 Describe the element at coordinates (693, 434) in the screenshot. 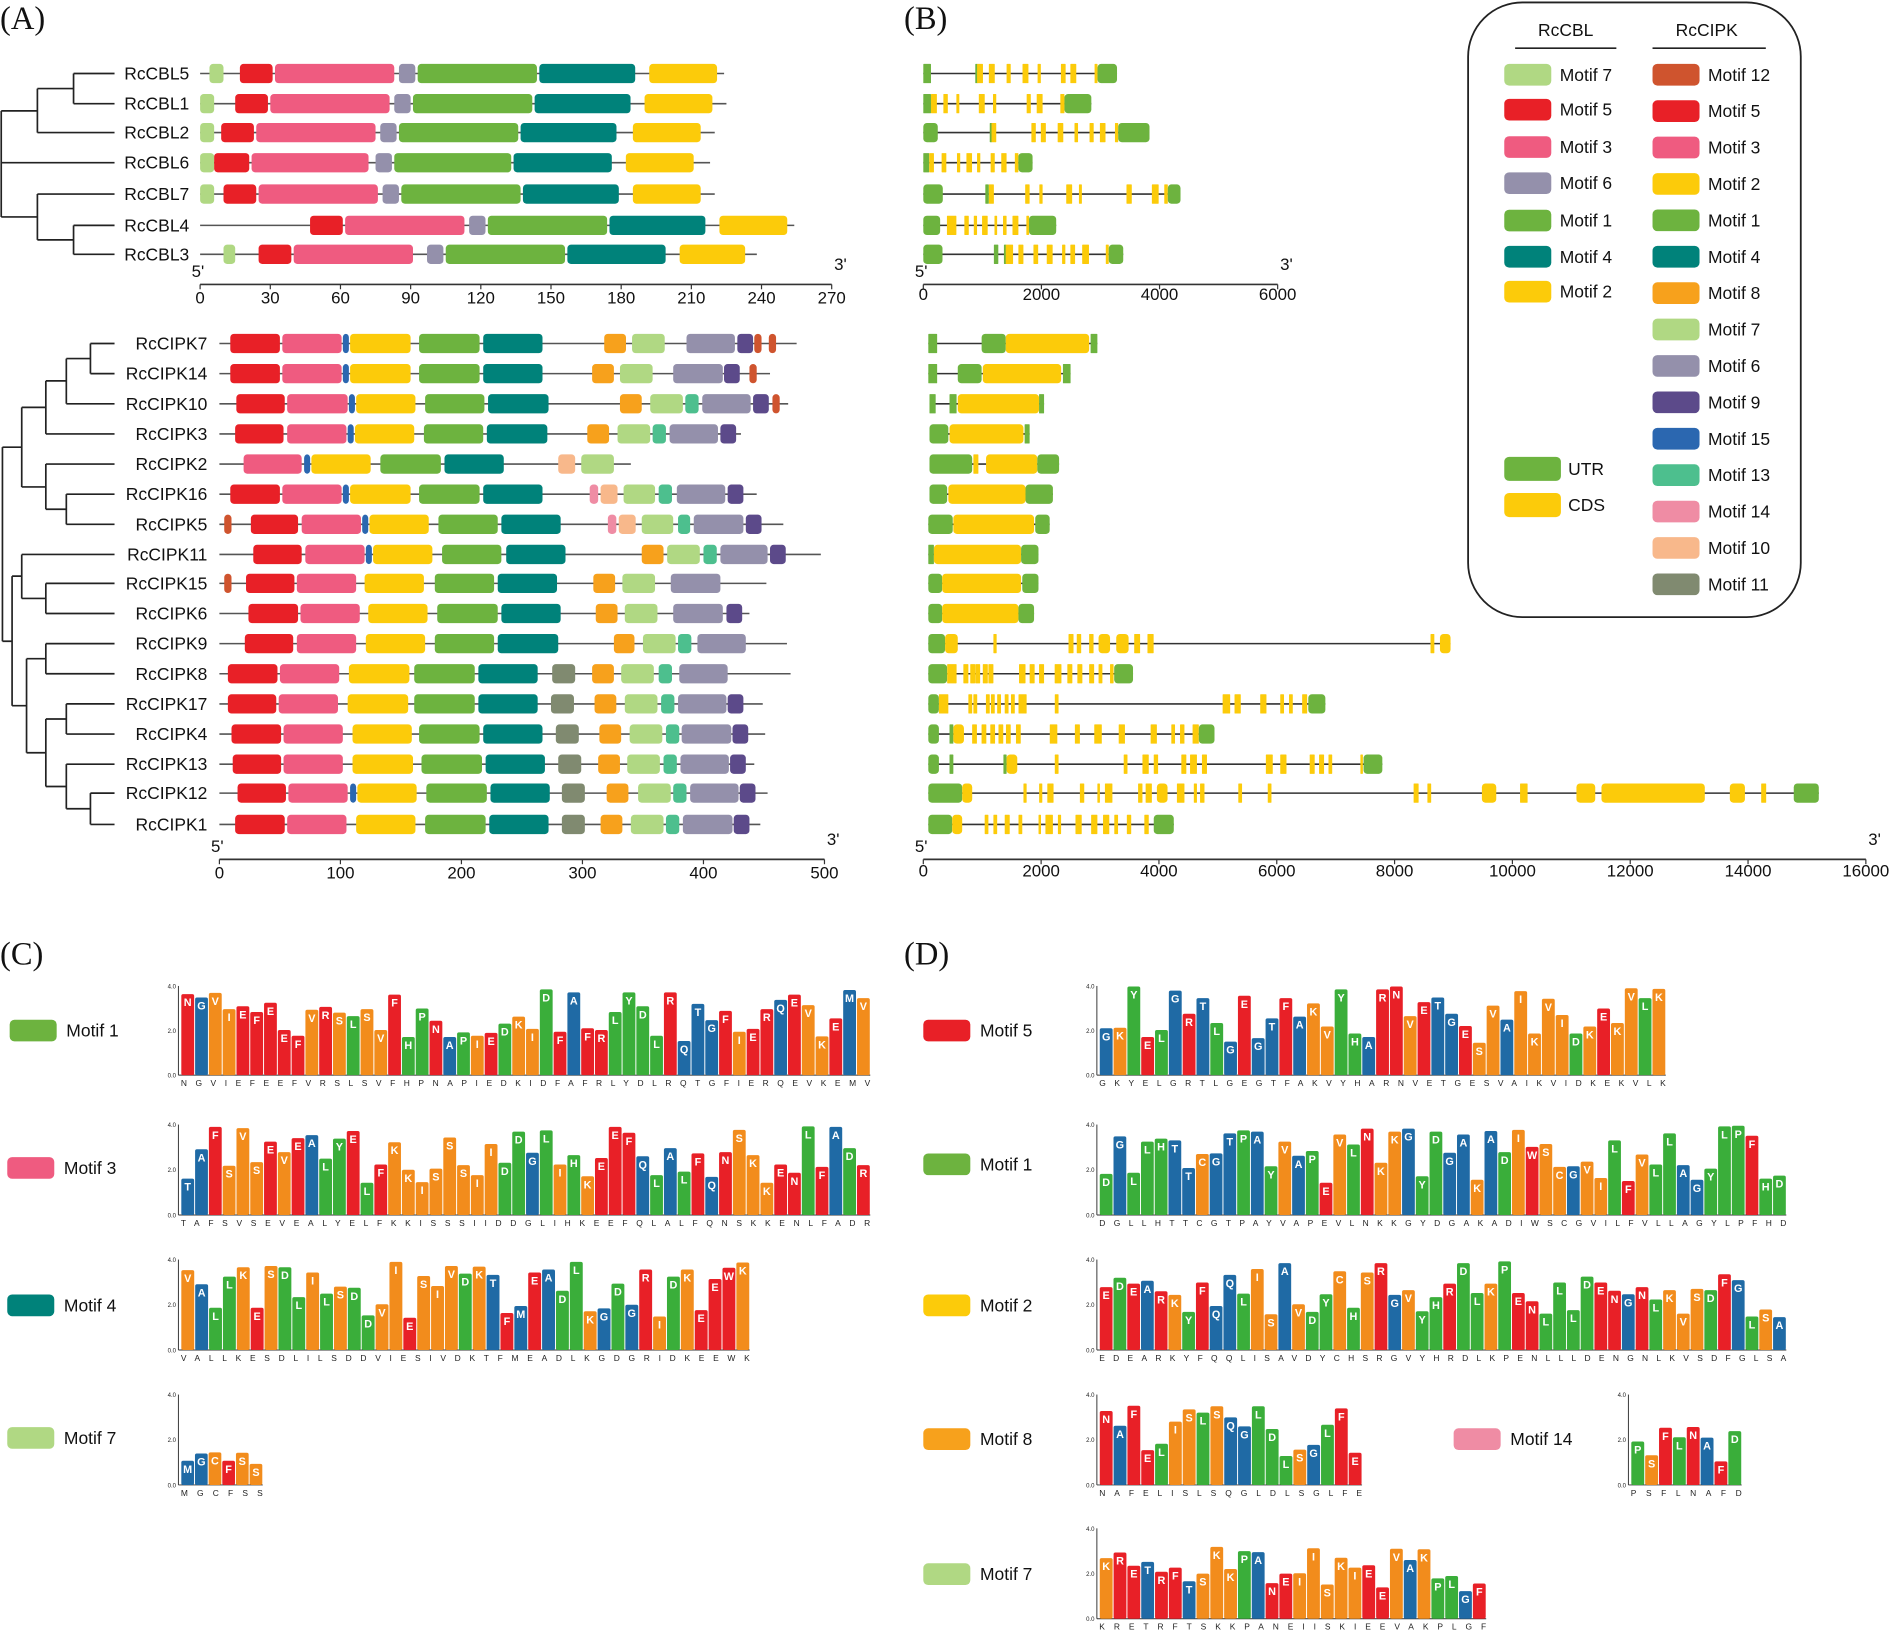

I see `motif-6-box` at that location.